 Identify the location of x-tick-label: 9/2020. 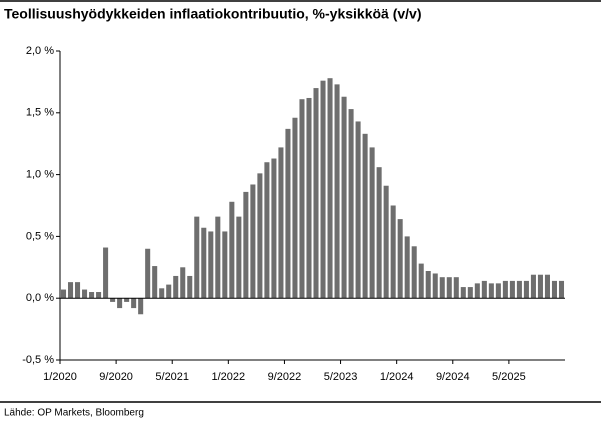
(116, 377).